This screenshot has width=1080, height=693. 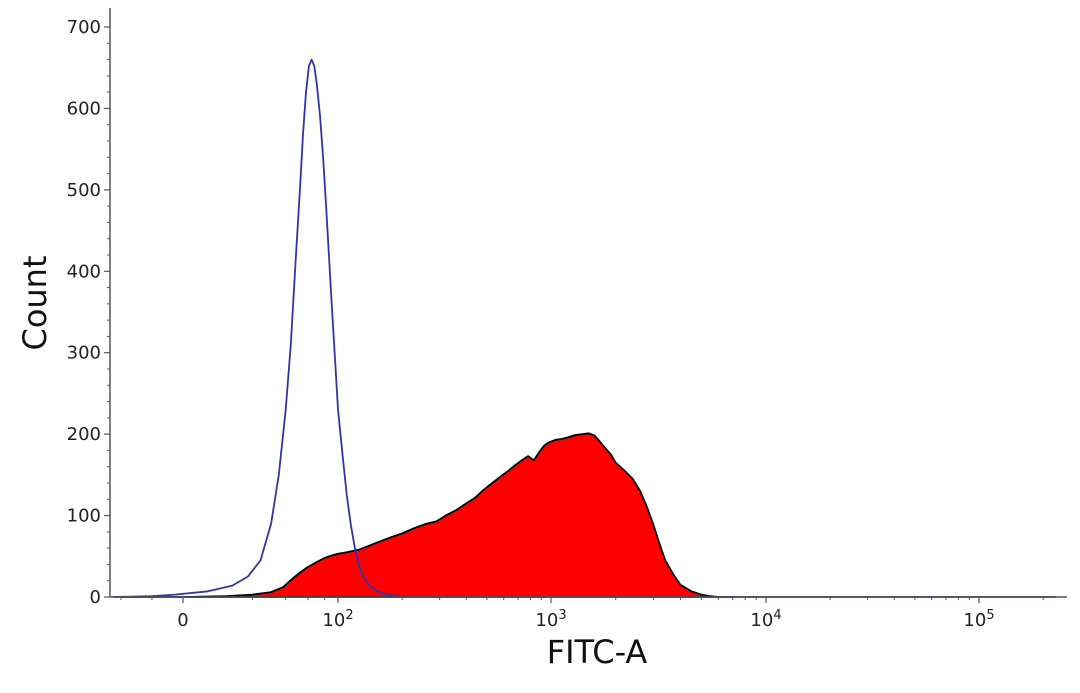 What do you see at coordinates (427, 515) in the screenshot?
I see `filled-histogram-series` at bounding box center [427, 515].